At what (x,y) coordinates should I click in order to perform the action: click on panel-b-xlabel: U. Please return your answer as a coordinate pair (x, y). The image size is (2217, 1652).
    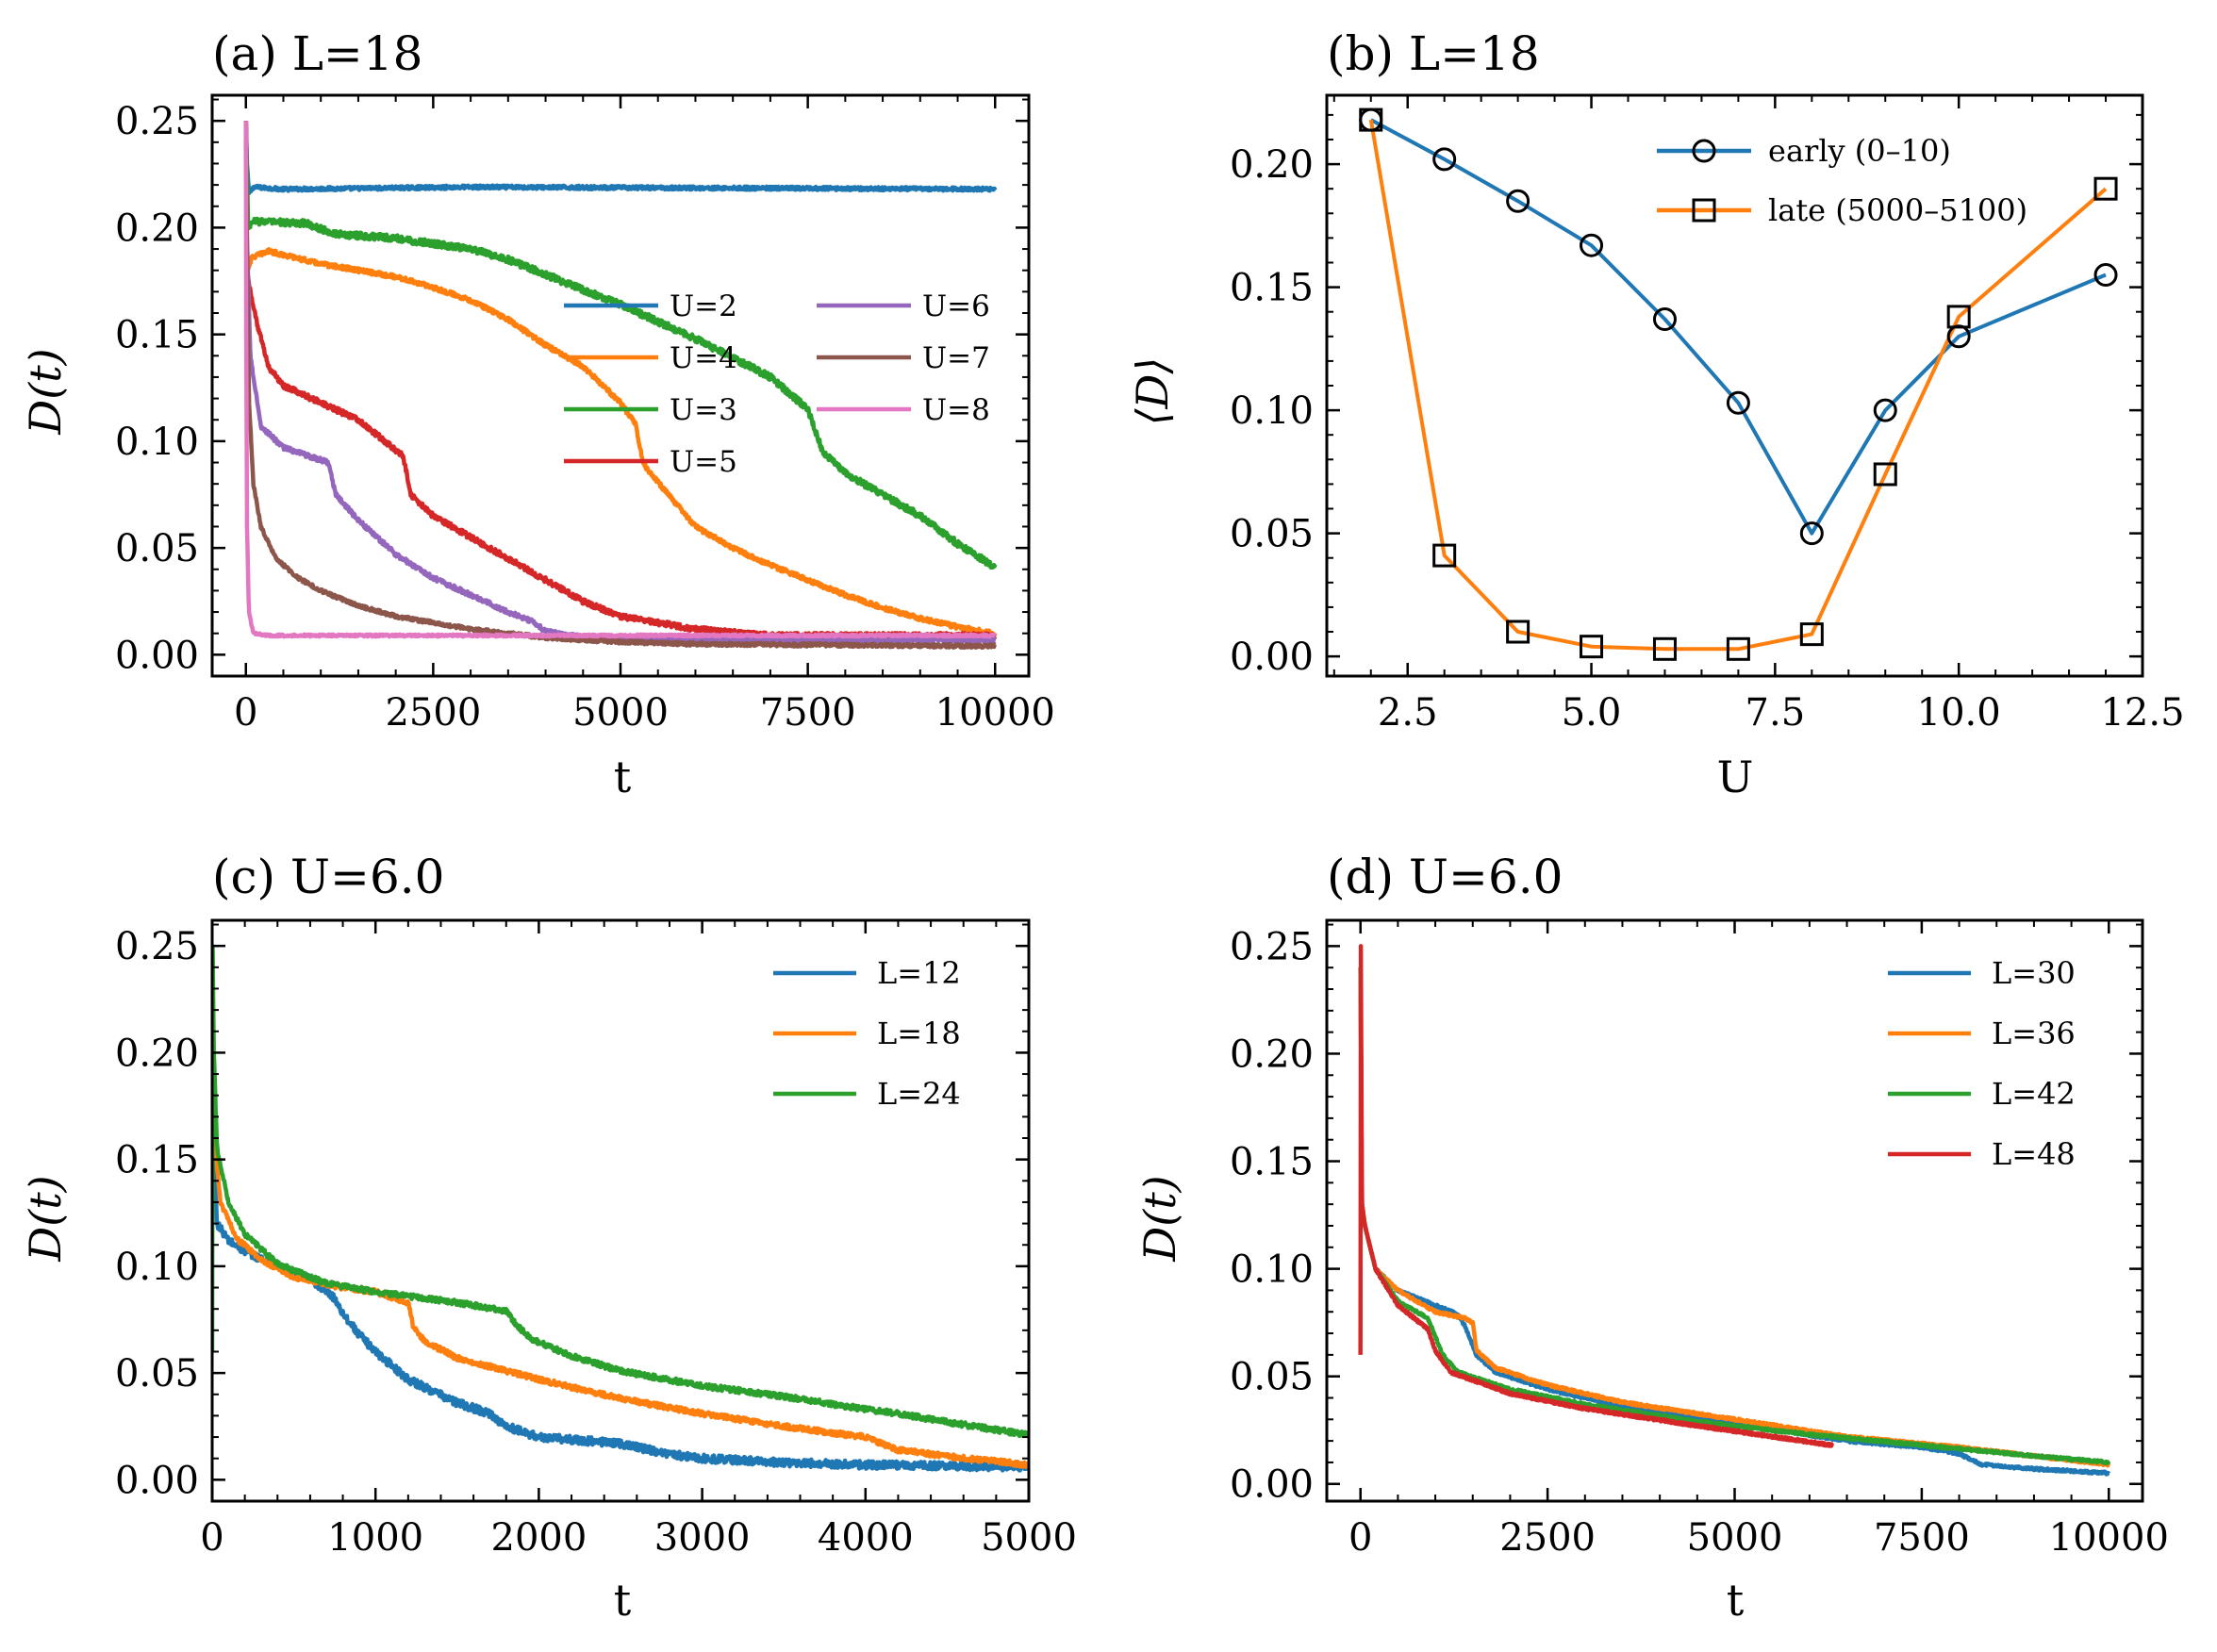
    Looking at the image, I should click on (1735, 777).